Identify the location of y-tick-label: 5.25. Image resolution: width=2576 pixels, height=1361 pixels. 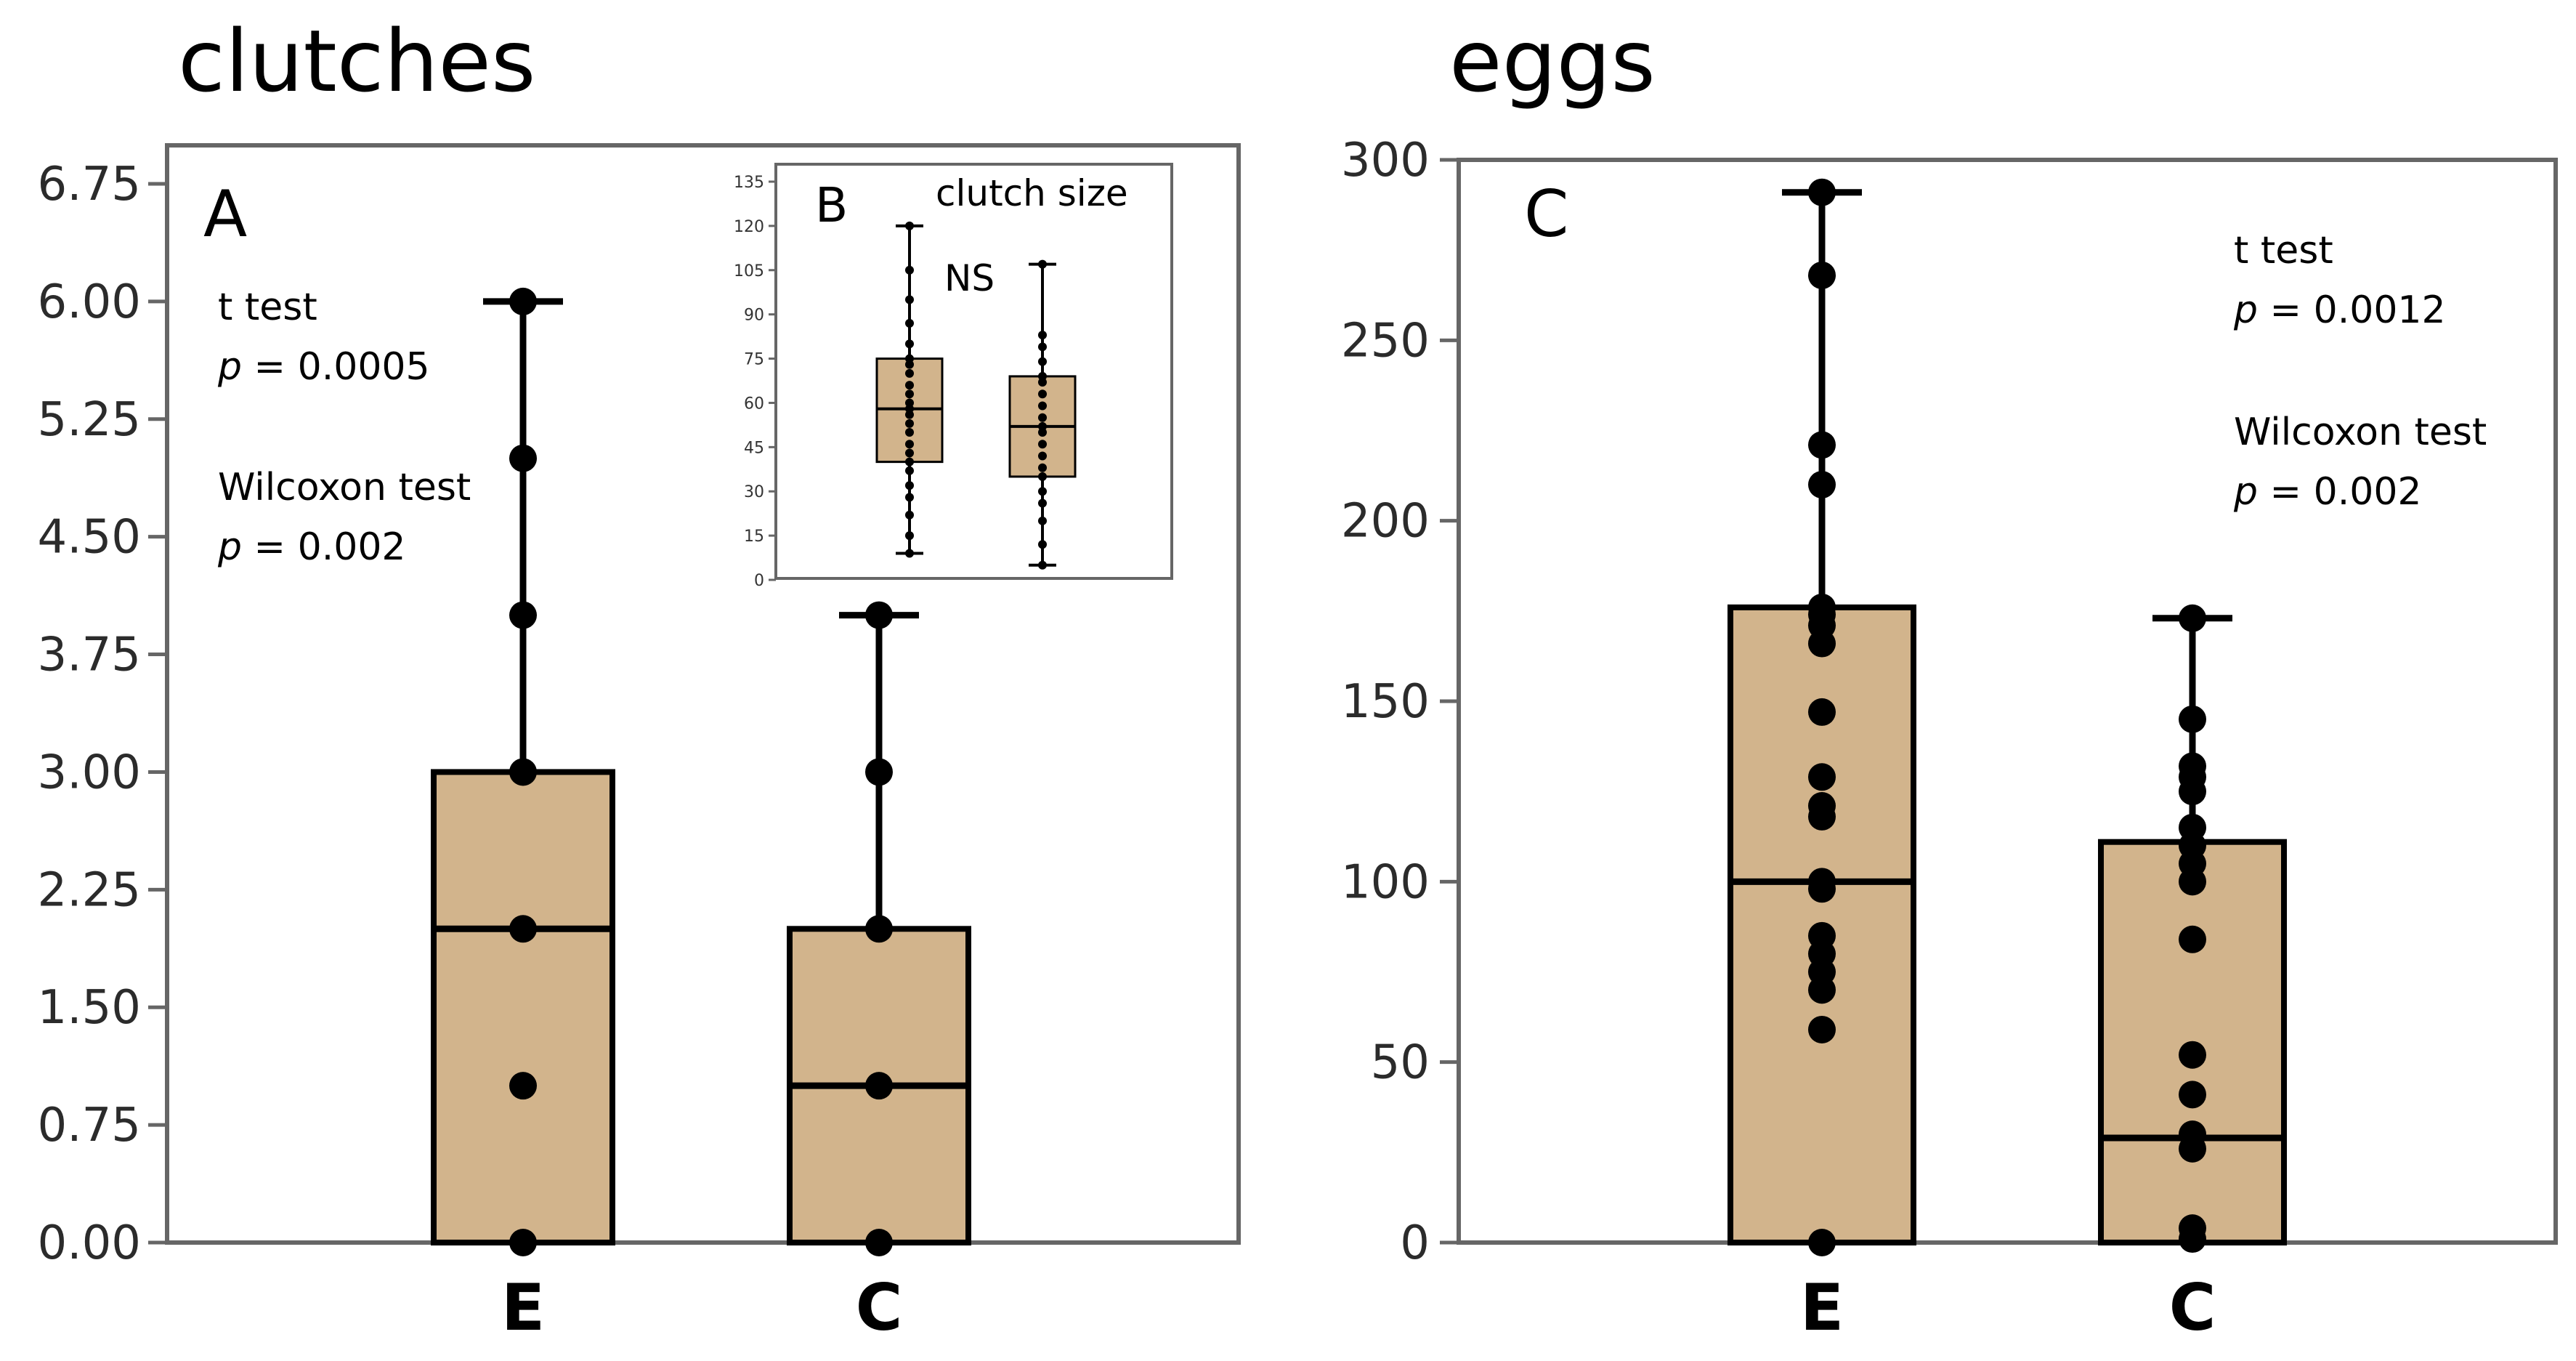
(90, 420).